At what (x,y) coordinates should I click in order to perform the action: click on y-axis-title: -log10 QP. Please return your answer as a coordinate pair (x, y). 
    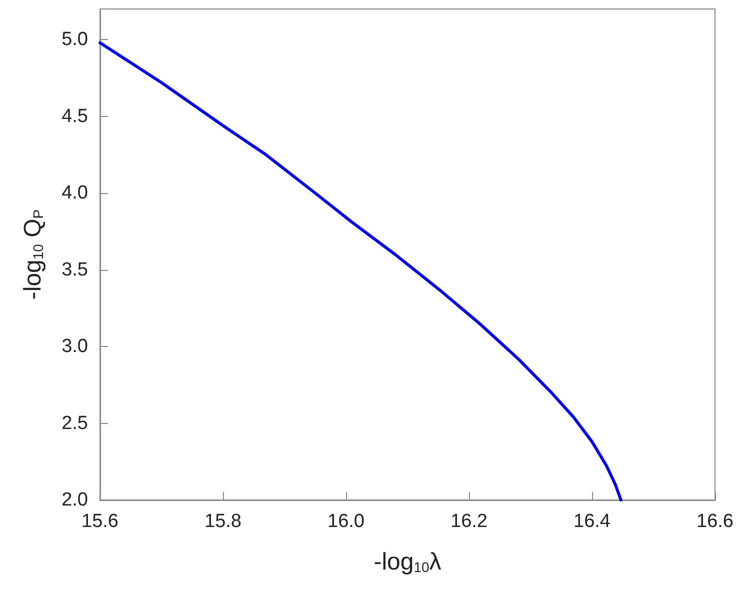
    Looking at the image, I should click on (33, 254).